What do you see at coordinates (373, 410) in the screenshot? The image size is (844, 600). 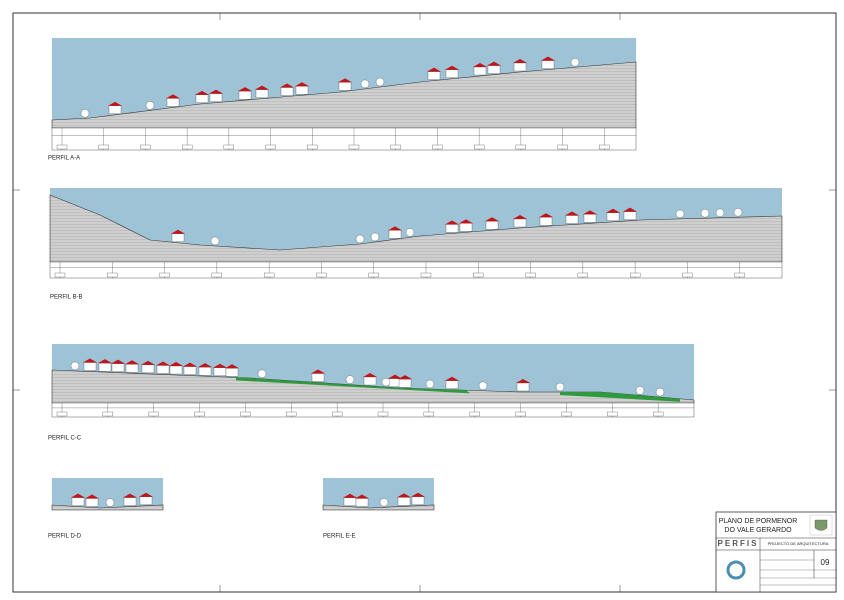 I see `level-strip` at bounding box center [373, 410].